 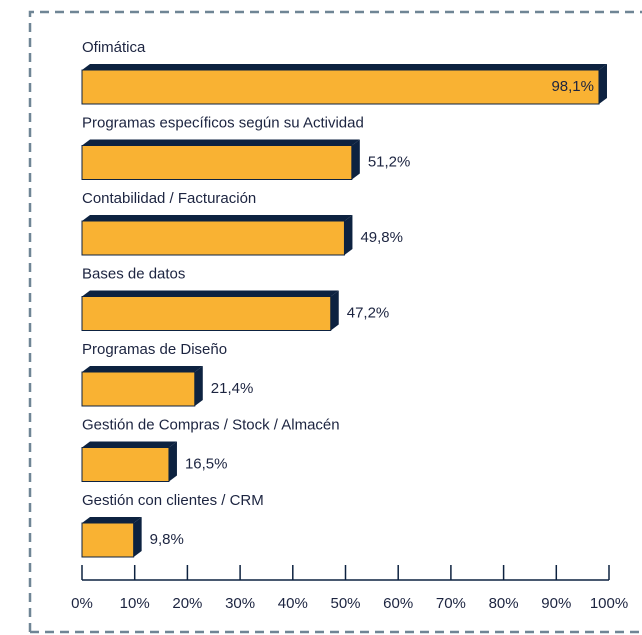 What do you see at coordinates (169, 198) in the screenshot?
I see `category-label: Contabilidad / Facturación` at bounding box center [169, 198].